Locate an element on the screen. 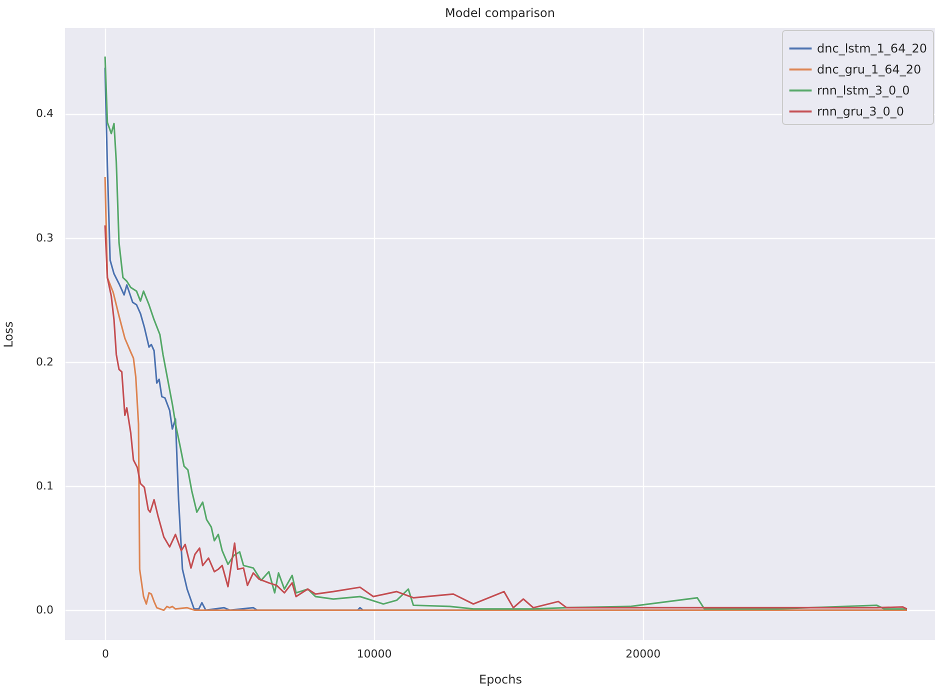 The image size is (935, 695). x-axis-title: Epochs is located at coordinates (500, 679).